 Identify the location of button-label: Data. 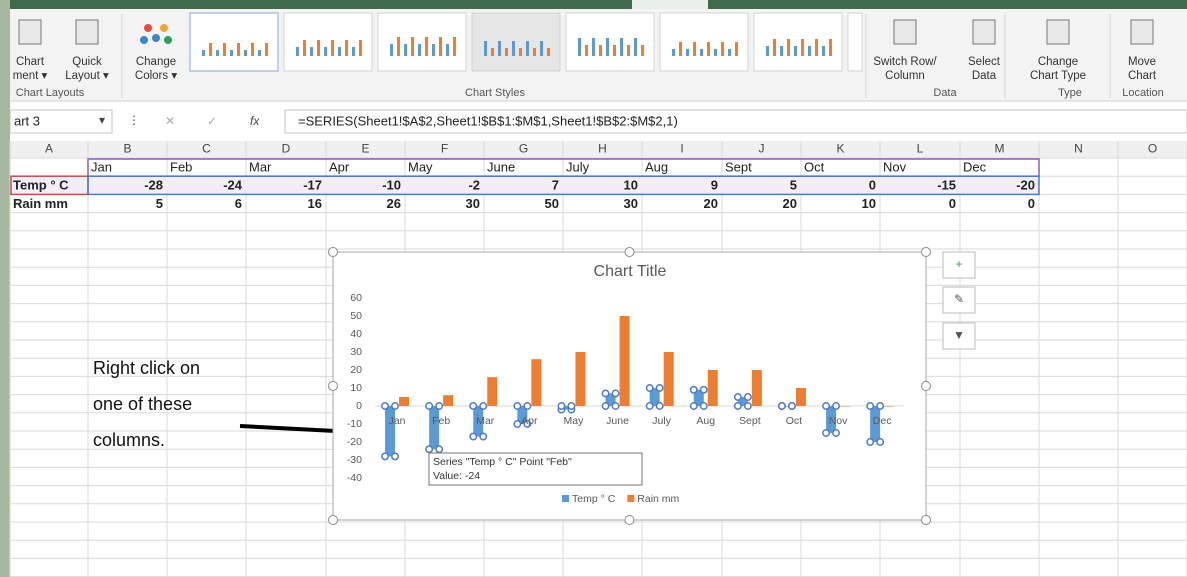
(984, 76).